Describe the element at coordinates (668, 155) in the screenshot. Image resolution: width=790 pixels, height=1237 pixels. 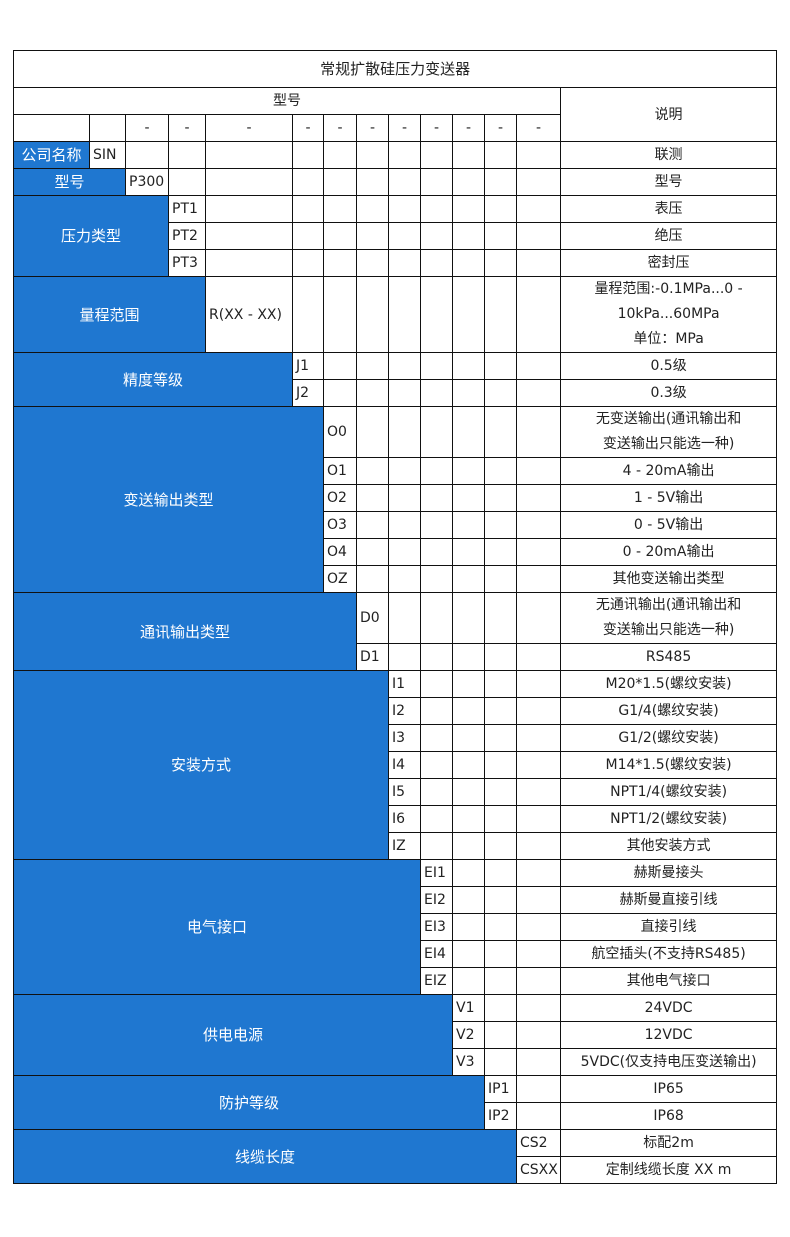
I see `option-description: 联测` at that location.